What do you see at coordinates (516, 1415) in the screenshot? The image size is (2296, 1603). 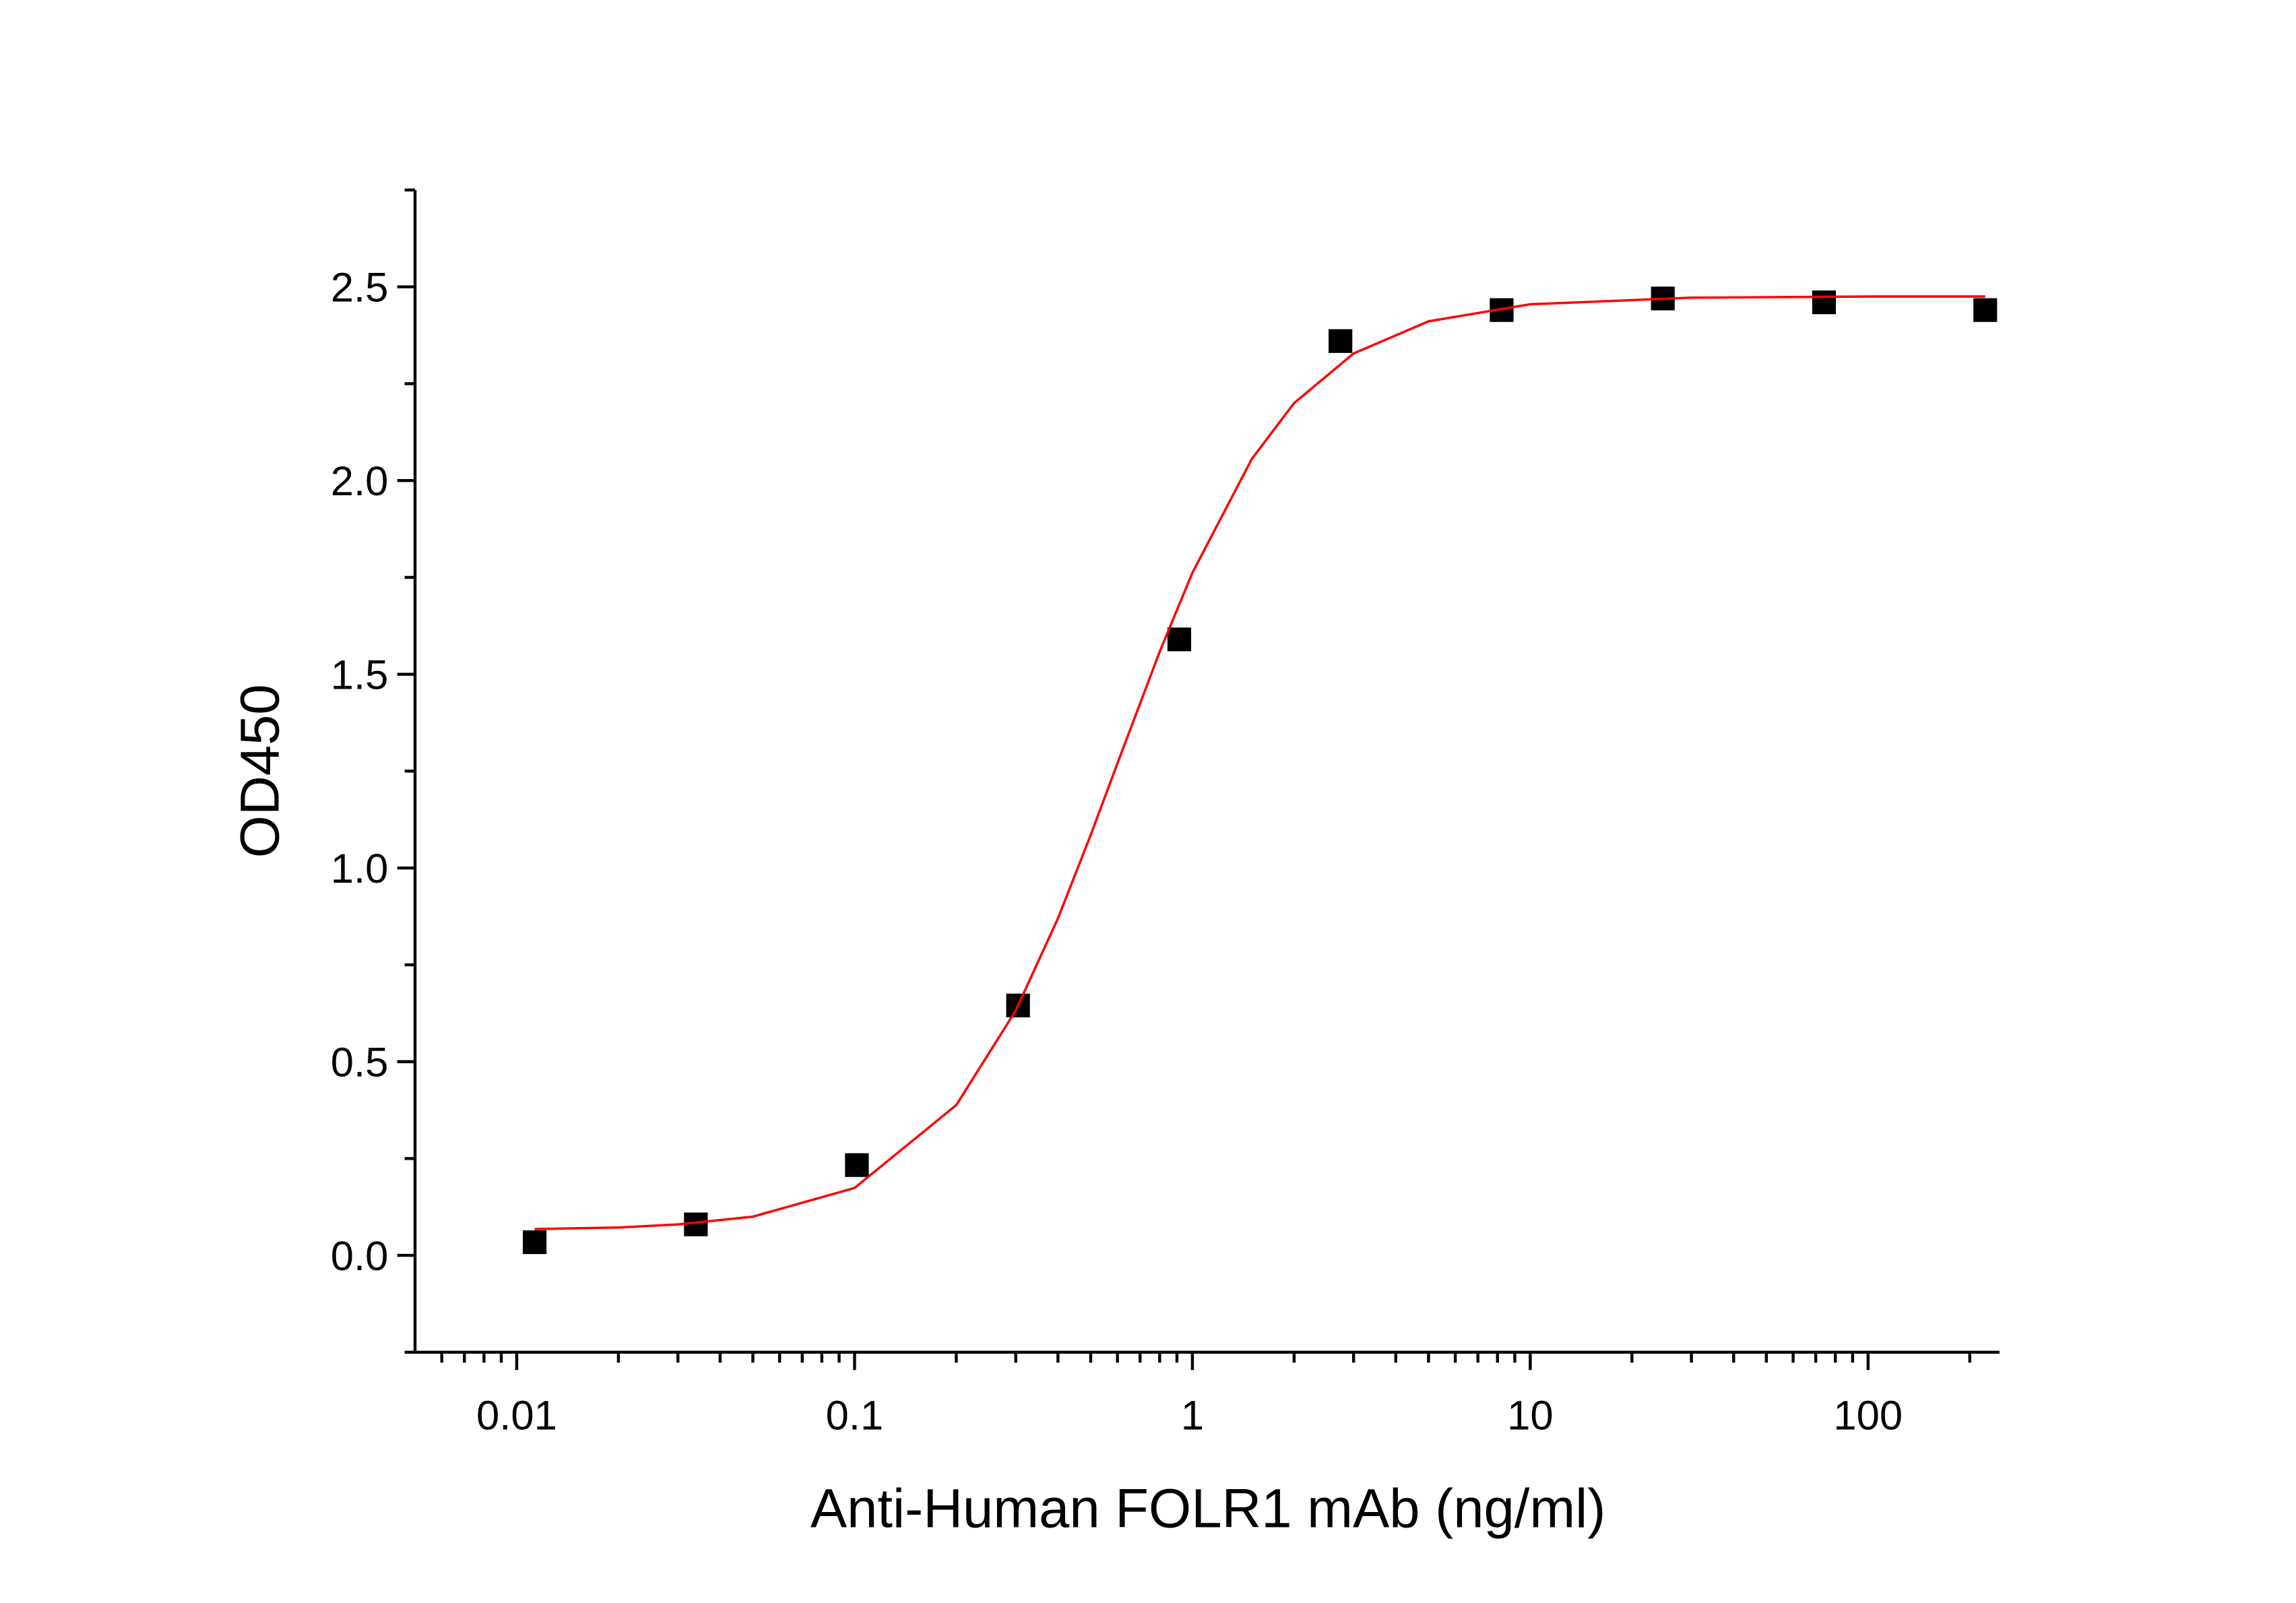 I see `x-tick-label: 0.01` at bounding box center [516, 1415].